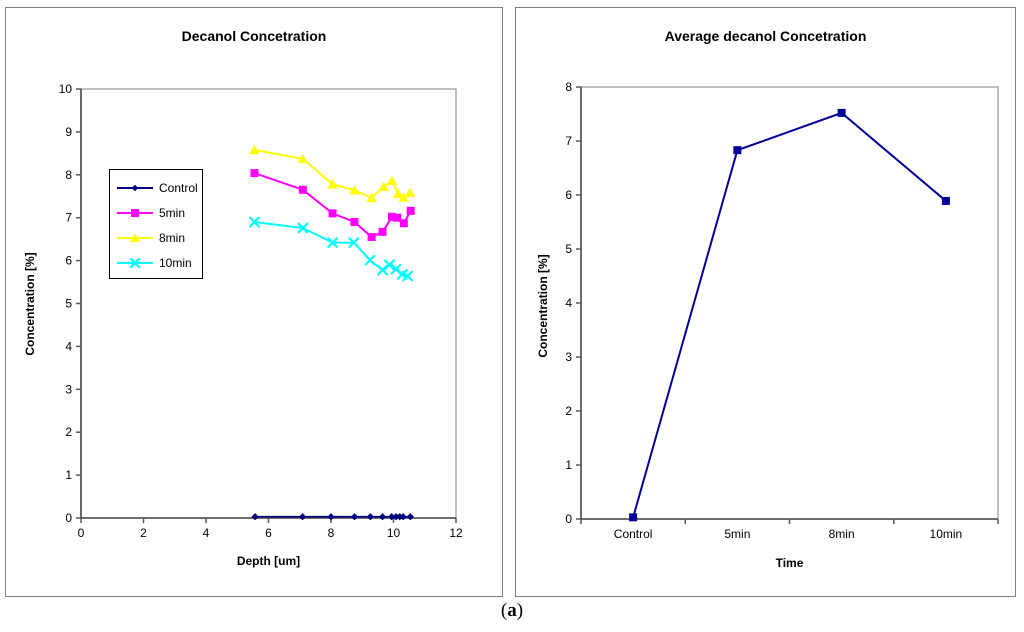  I want to click on y-tick-label: 7, so click(68, 218).